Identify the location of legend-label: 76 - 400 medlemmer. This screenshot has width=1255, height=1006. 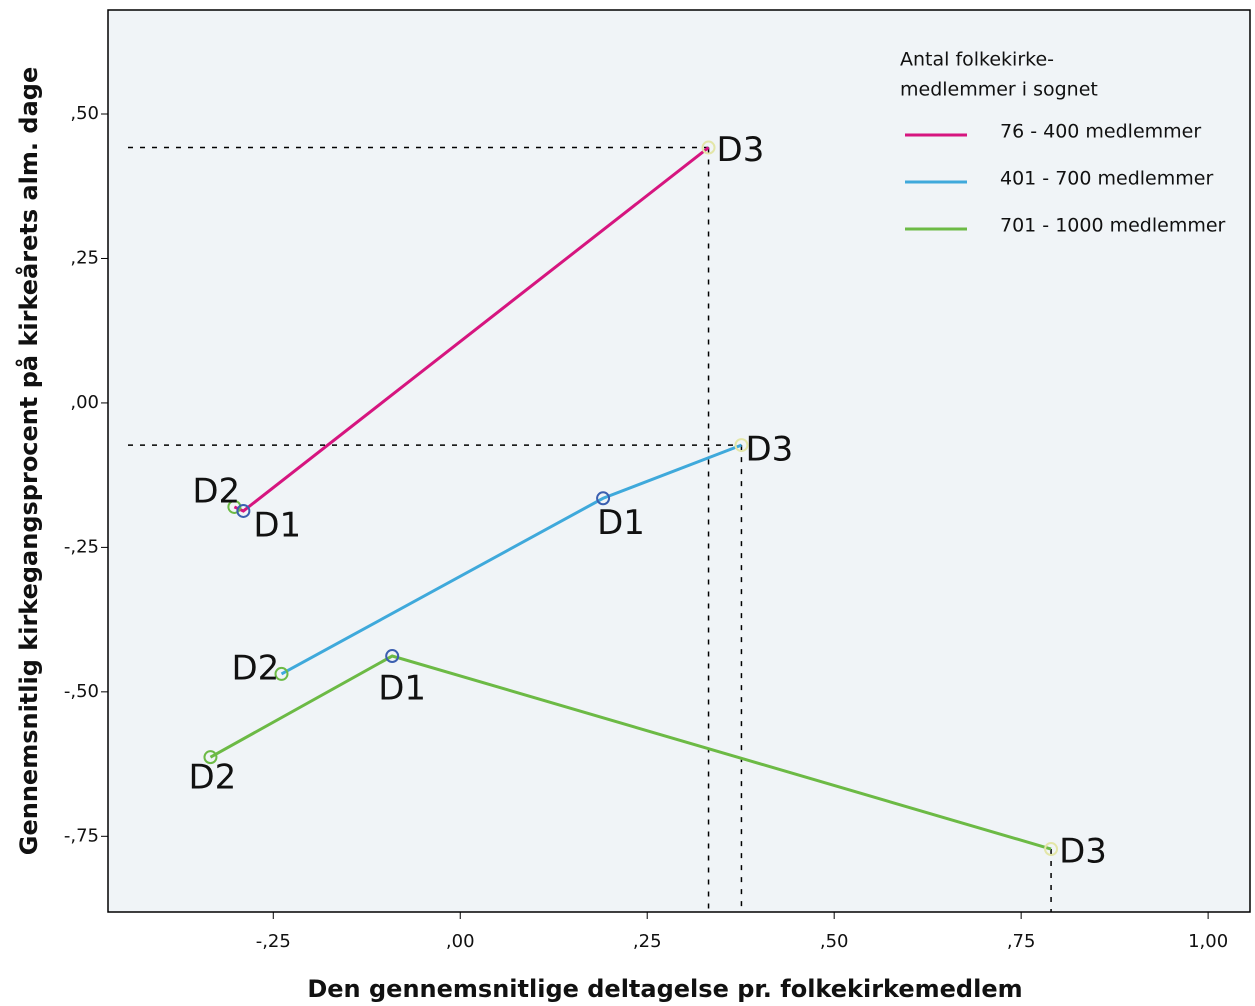
(1100, 132).